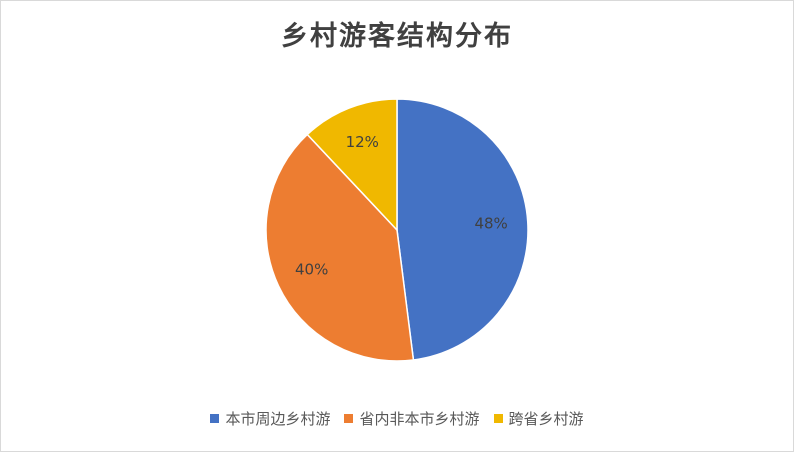 Image resolution: width=794 pixels, height=452 pixels. What do you see at coordinates (498, 418) in the screenshot?
I see `legend-swatch-interprovince` at bounding box center [498, 418].